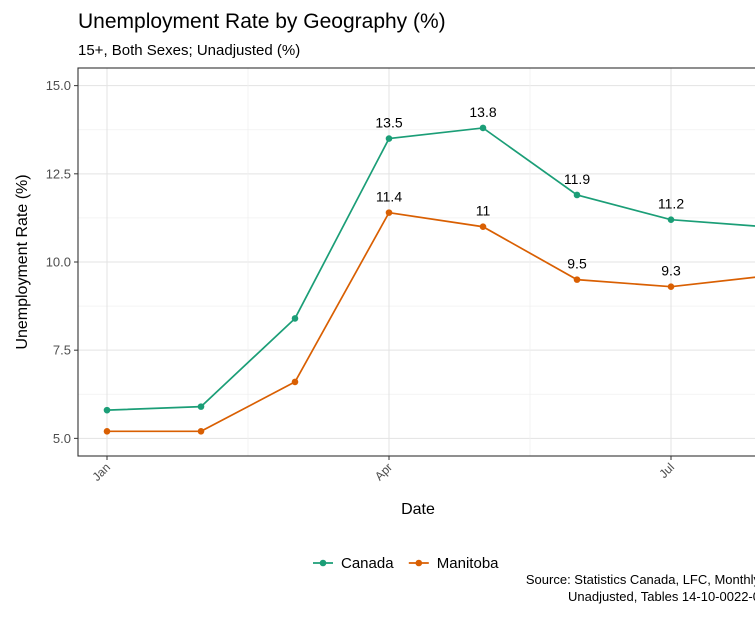  I want to click on y-tick-label: 5.0, so click(62, 438).